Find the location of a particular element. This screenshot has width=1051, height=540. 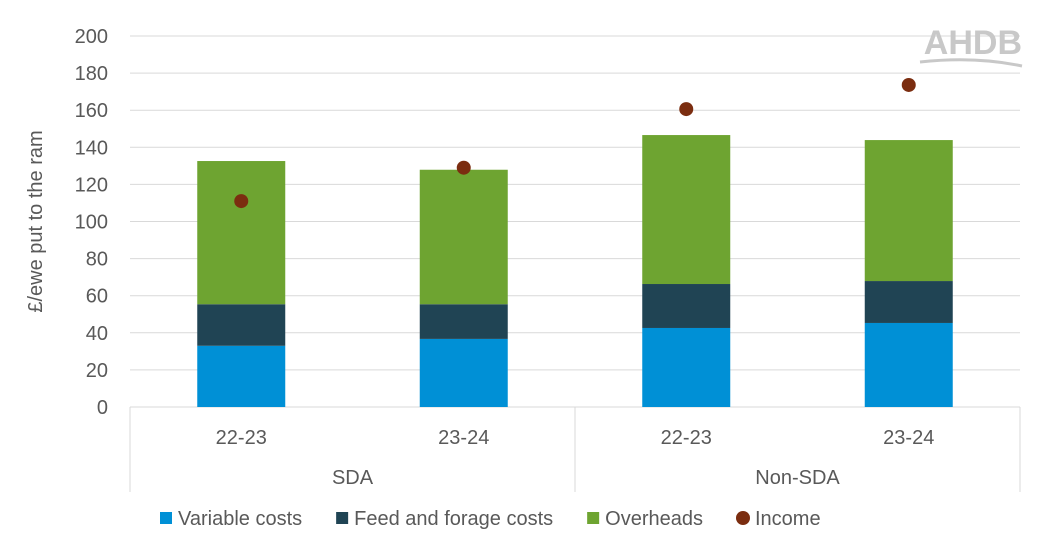

ahdb-logo: AHDB is located at coordinates (973, 43).